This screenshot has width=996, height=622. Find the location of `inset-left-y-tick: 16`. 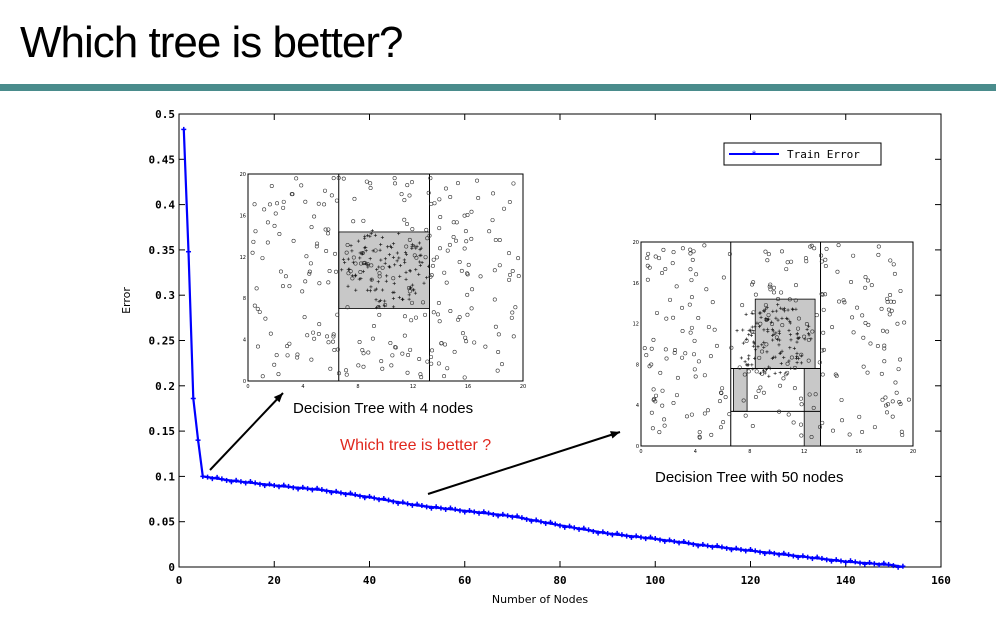

inset-left-y-tick: 16 is located at coordinates (243, 216).